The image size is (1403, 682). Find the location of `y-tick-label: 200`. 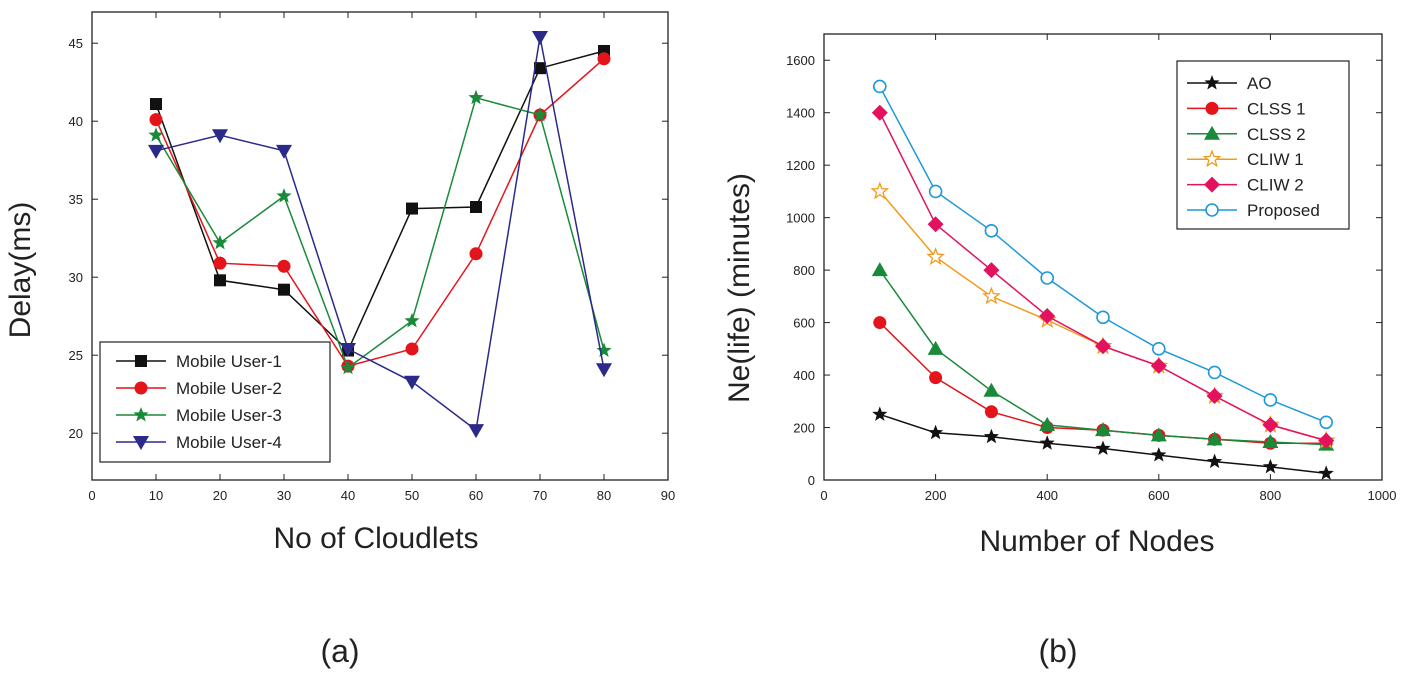

y-tick-label: 200 is located at coordinates (804, 428).